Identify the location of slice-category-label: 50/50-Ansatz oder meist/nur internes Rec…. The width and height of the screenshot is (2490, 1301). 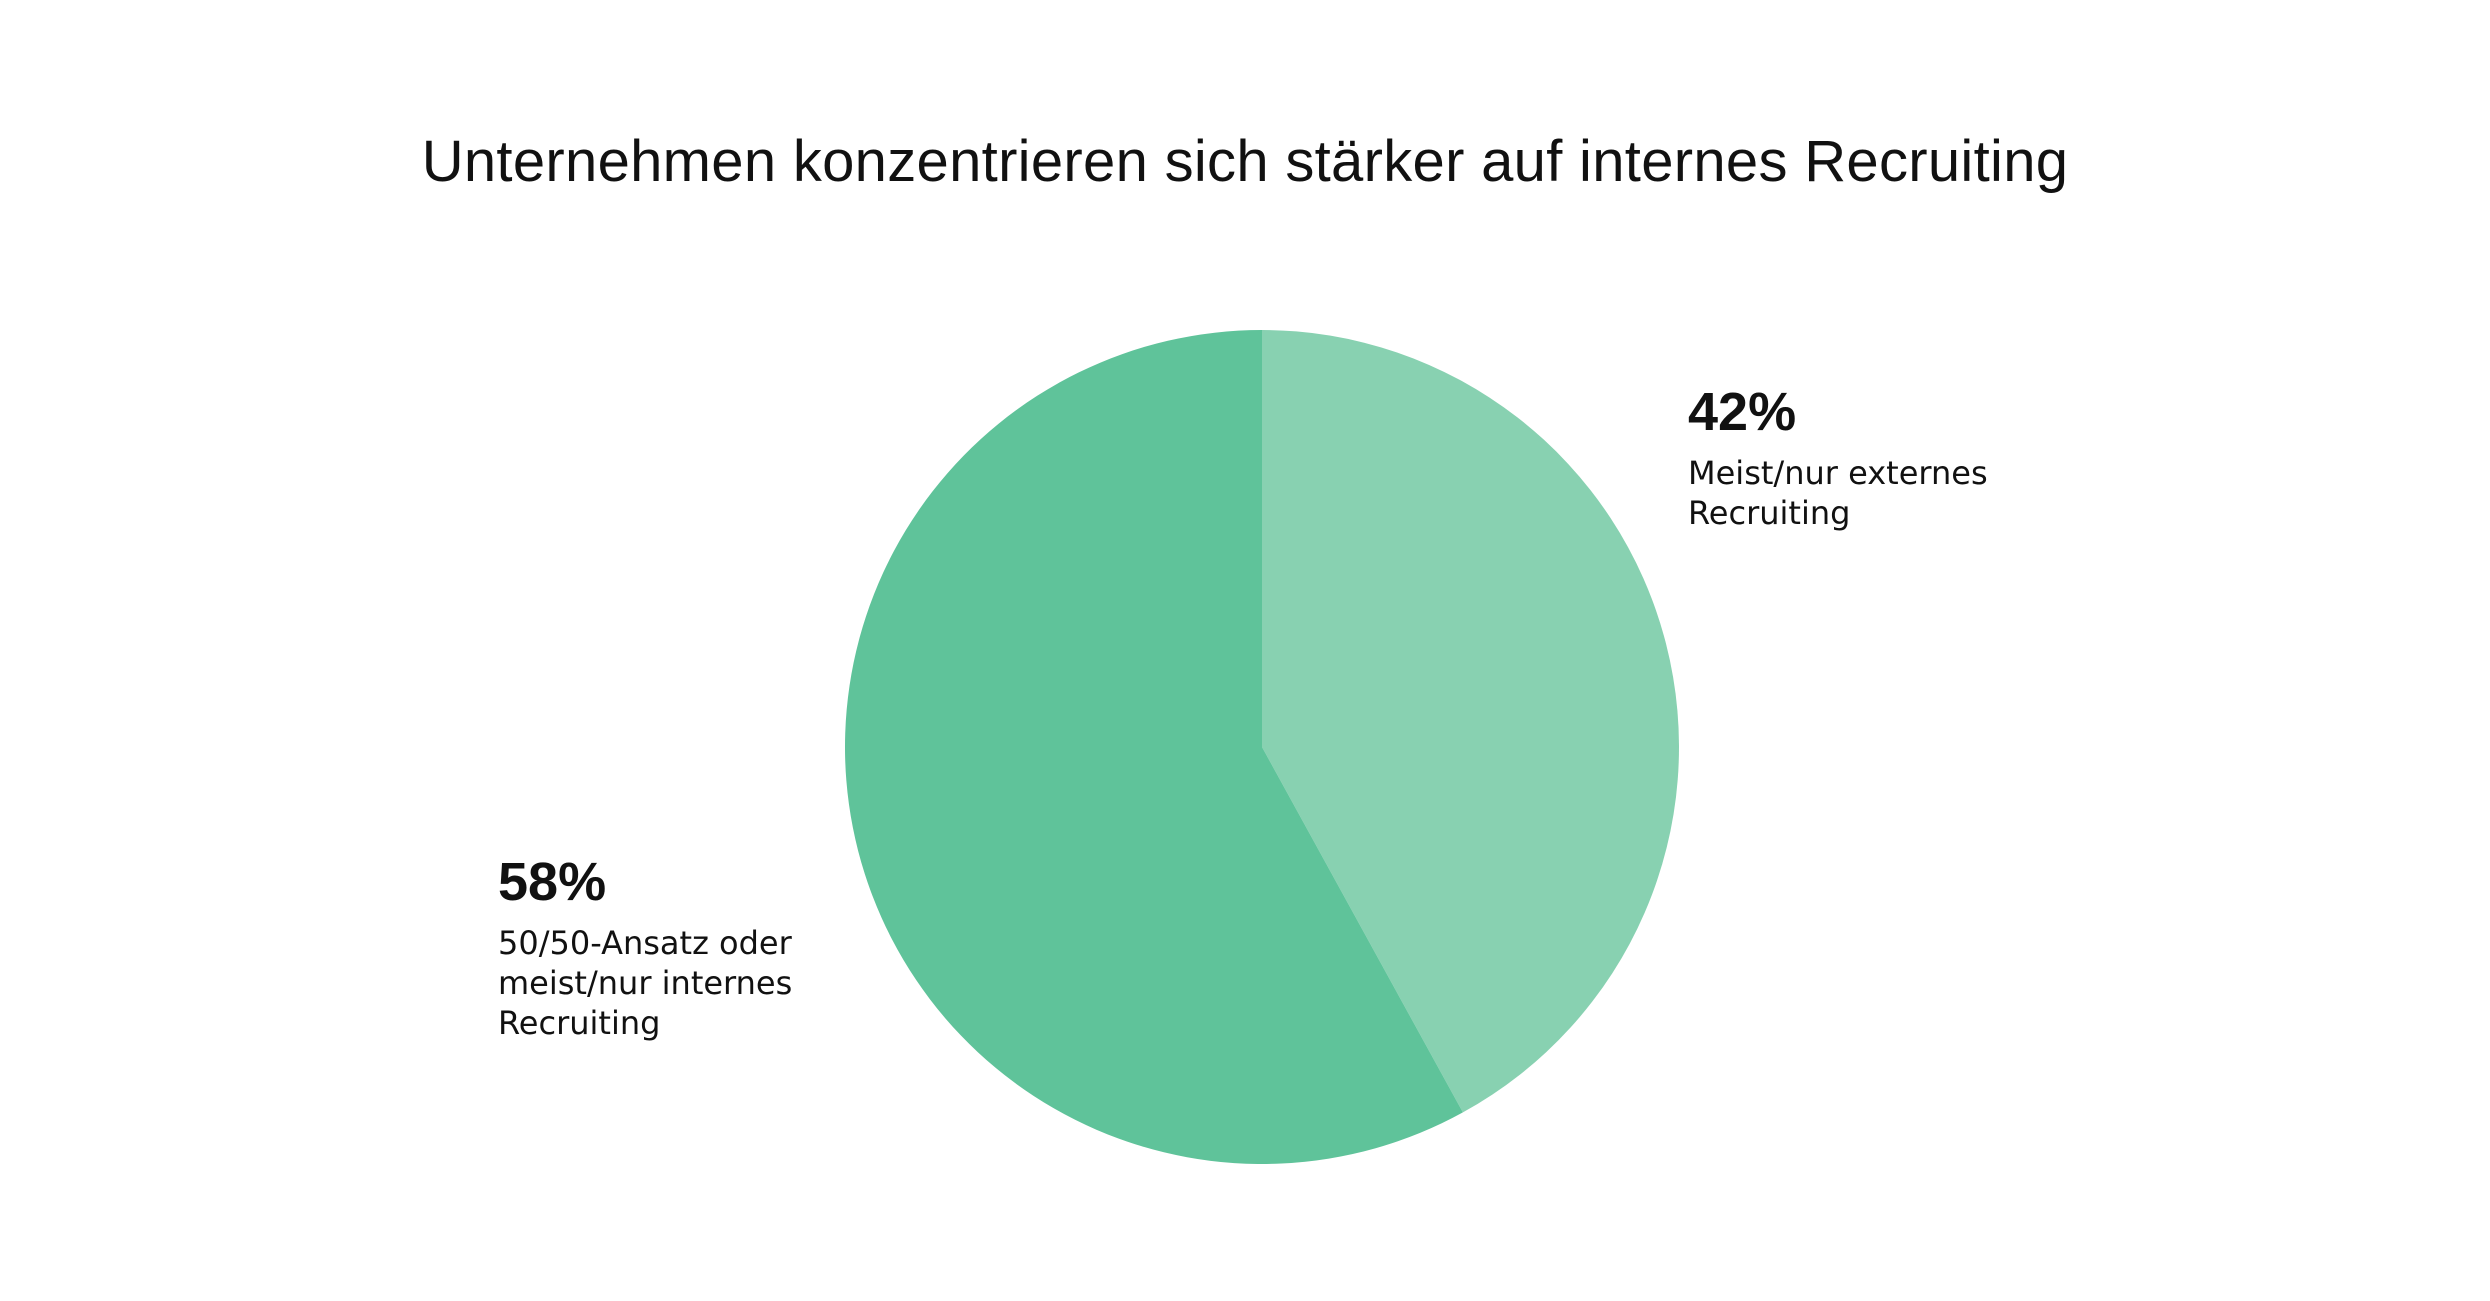
(645, 983).